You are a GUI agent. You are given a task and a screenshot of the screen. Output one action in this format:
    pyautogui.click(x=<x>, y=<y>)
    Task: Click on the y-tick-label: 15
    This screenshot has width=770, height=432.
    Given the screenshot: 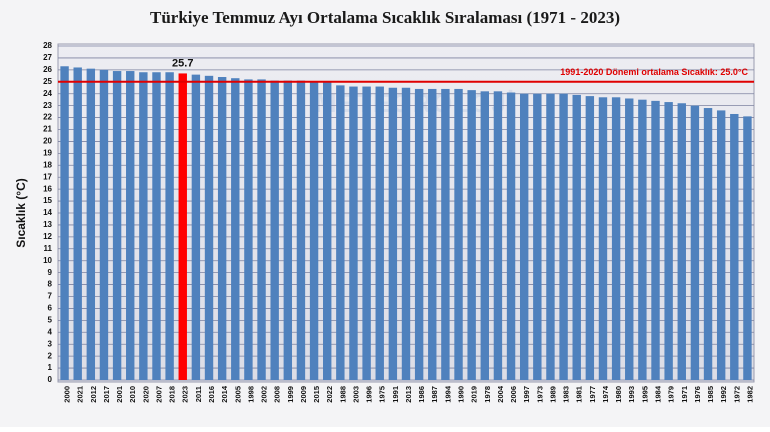 What is the action you would take?
    pyautogui.click(x=47, y=200)
    